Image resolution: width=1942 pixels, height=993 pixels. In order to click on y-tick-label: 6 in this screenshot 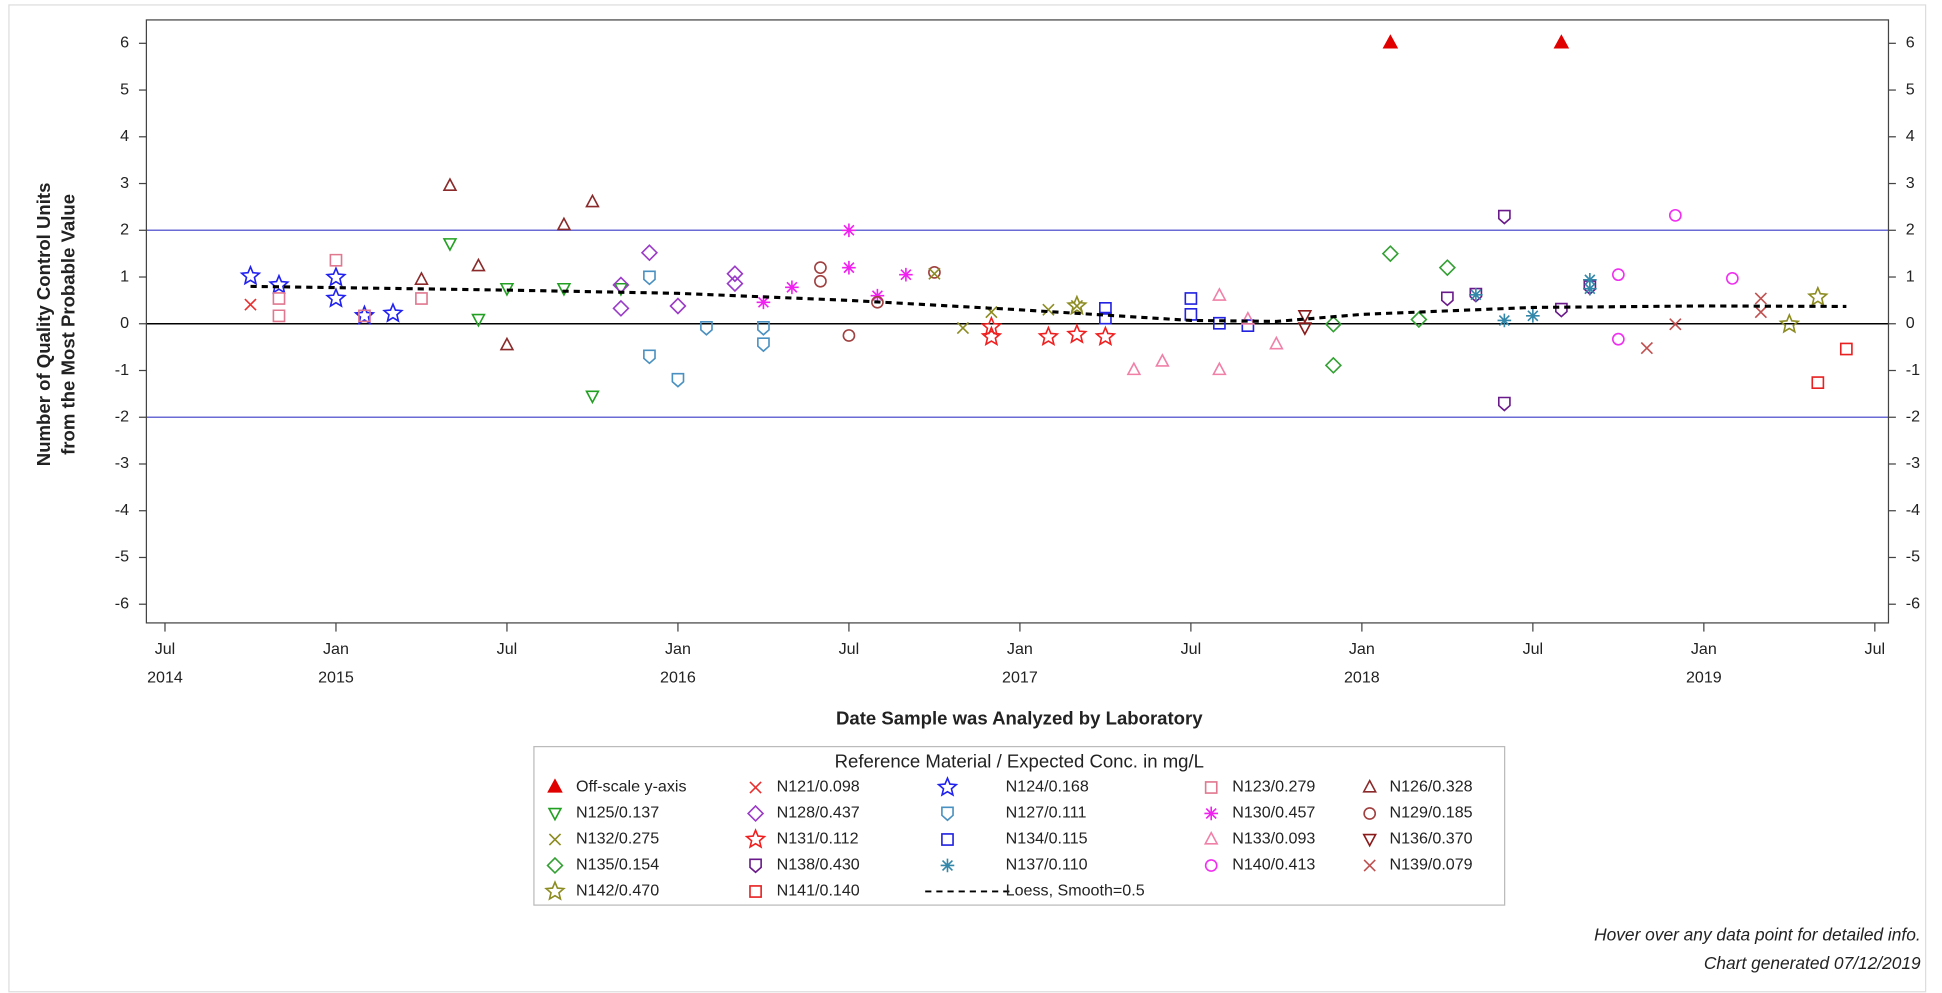, I will do `click(124, 43)`.